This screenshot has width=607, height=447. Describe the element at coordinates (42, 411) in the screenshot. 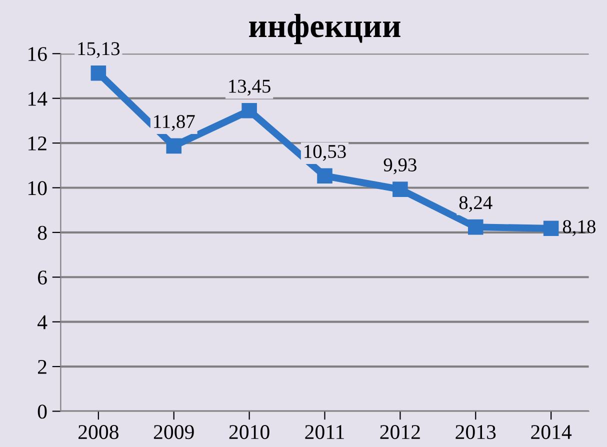

I see `y-tick-label: 0` at that location.